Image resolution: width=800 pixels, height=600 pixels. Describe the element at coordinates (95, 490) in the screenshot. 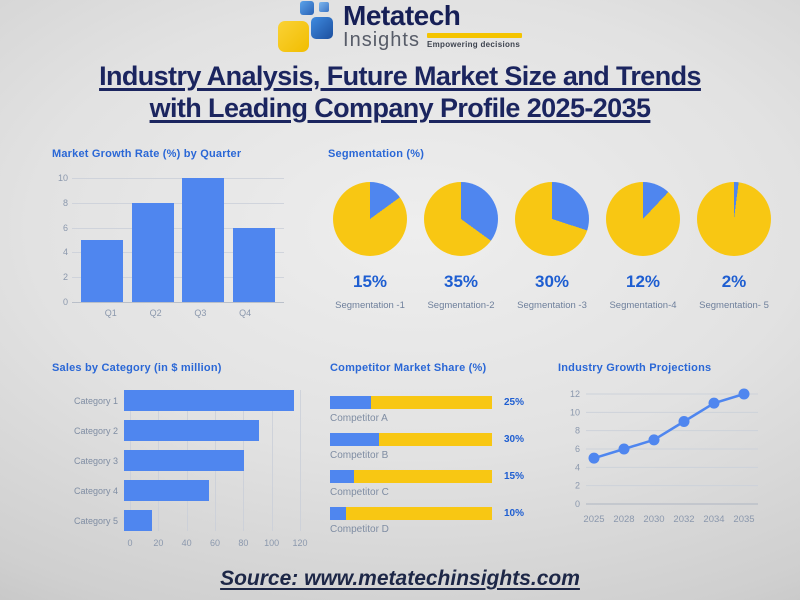

I see `category-label: Category 4` at that location.